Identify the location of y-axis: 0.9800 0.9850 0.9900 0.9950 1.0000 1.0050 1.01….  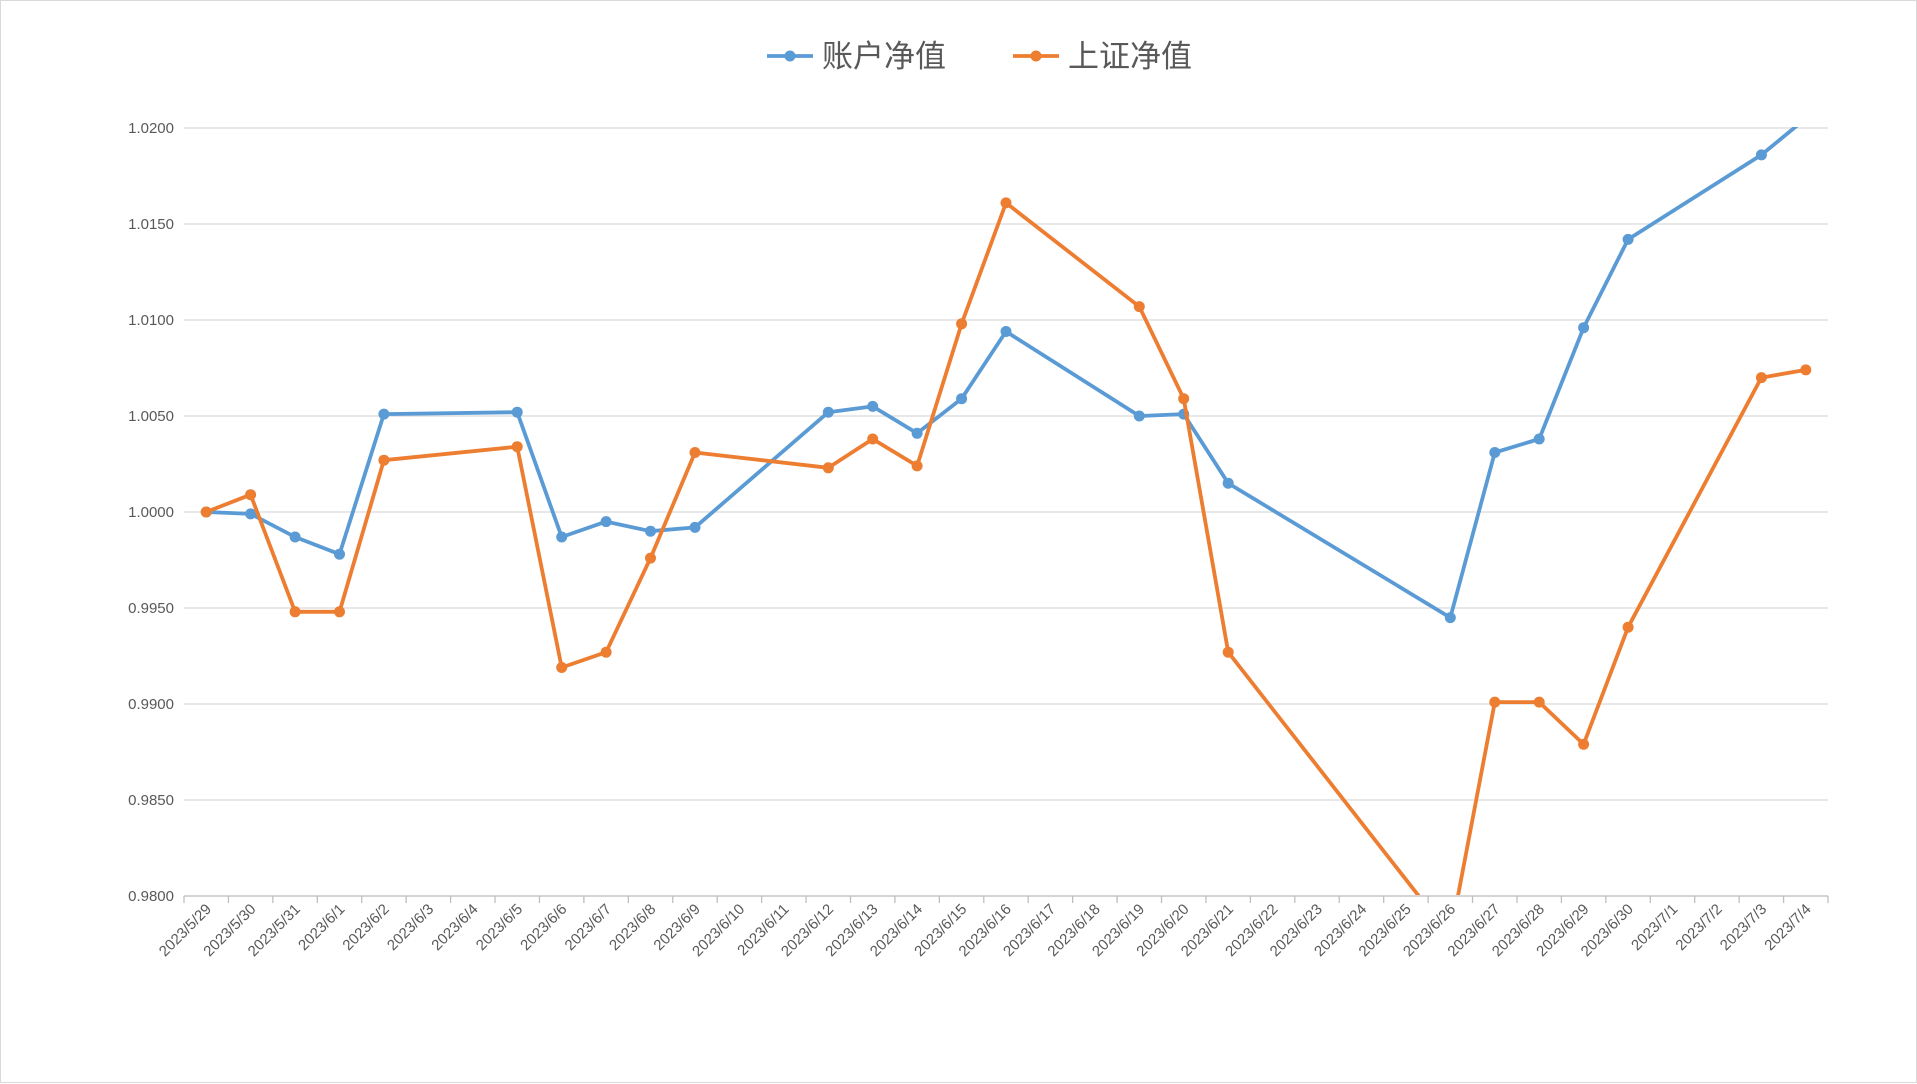
(151, 512).